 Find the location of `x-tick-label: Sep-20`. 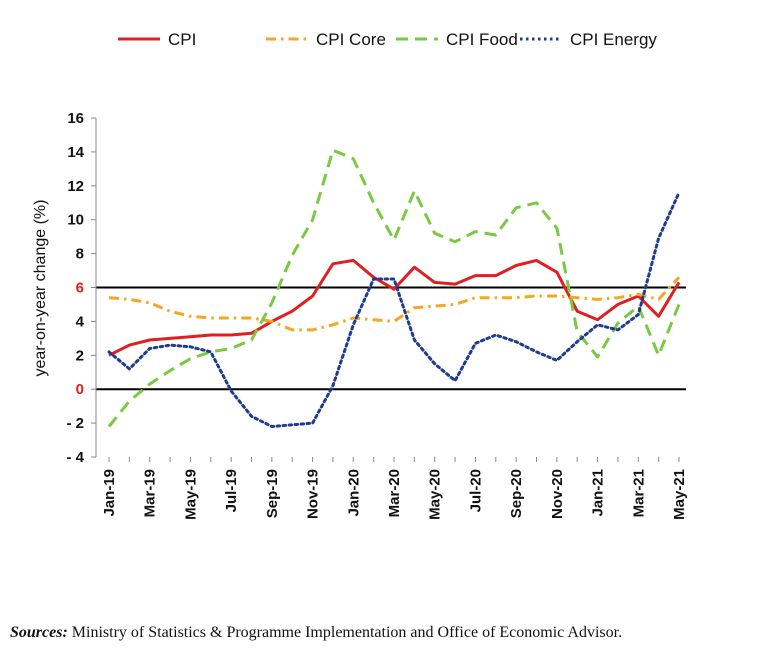

x-tick-label: Sep-20 is located at coordinates (516, 493).